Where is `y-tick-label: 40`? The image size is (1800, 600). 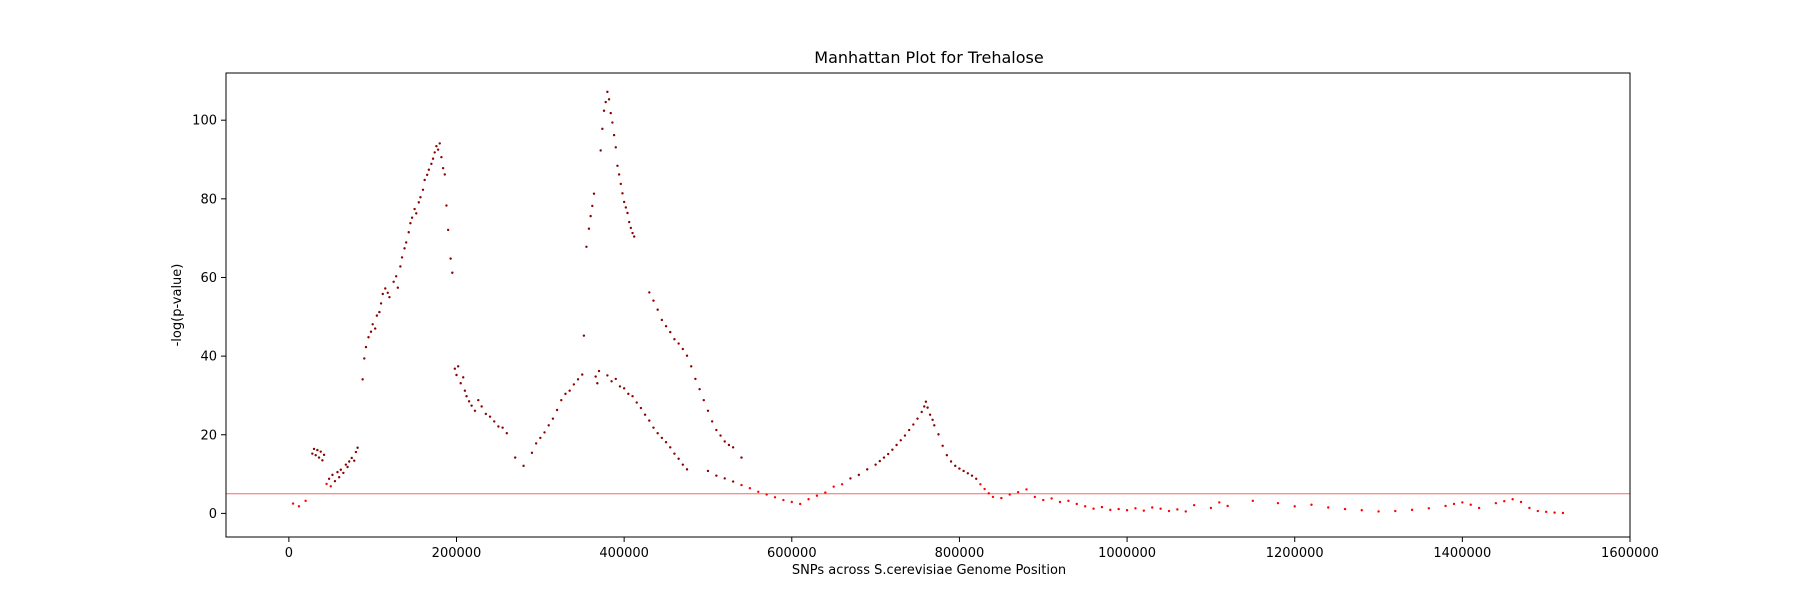
y-tick-label: 40 is located at coordinates (208, 357).